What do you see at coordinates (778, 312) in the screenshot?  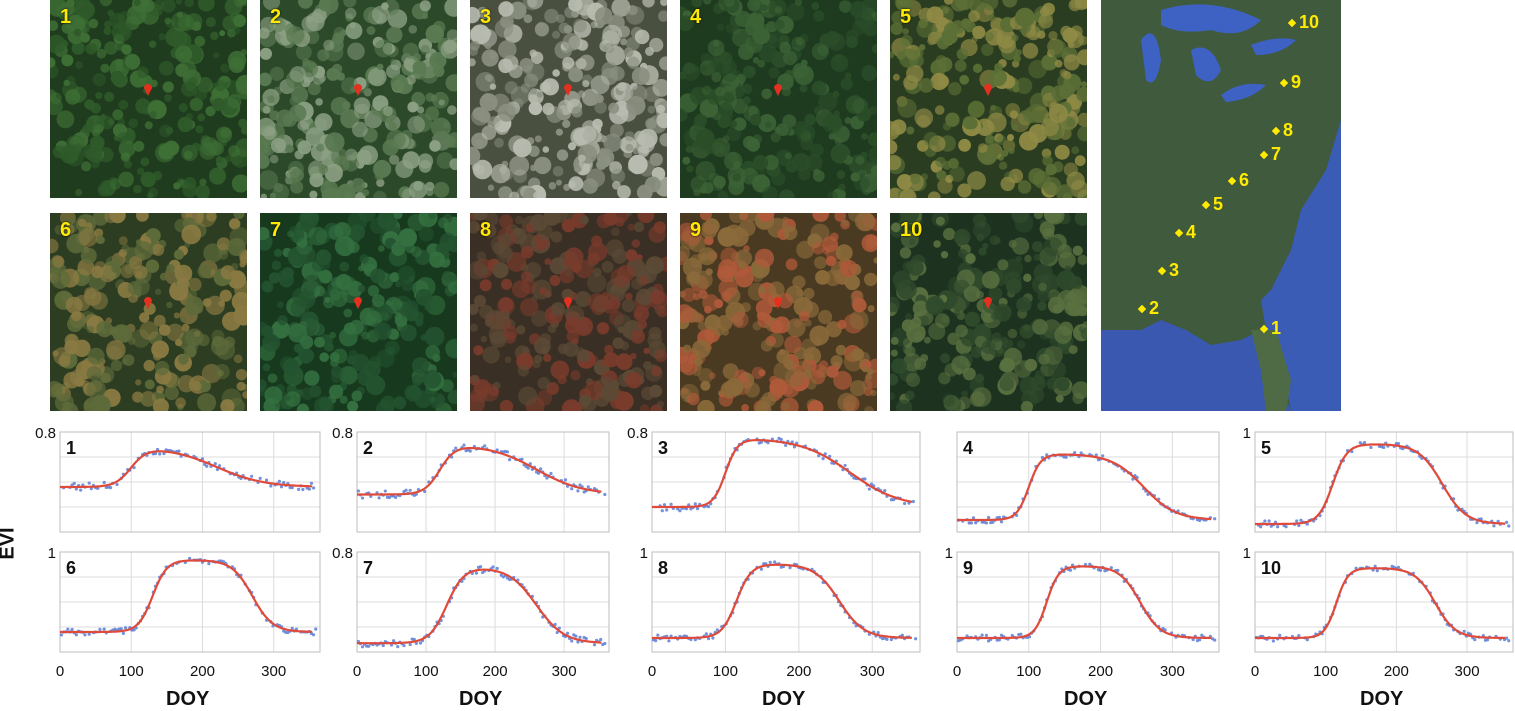 I see `aerial-photo-9: 9` at bounding box center [778, 312].